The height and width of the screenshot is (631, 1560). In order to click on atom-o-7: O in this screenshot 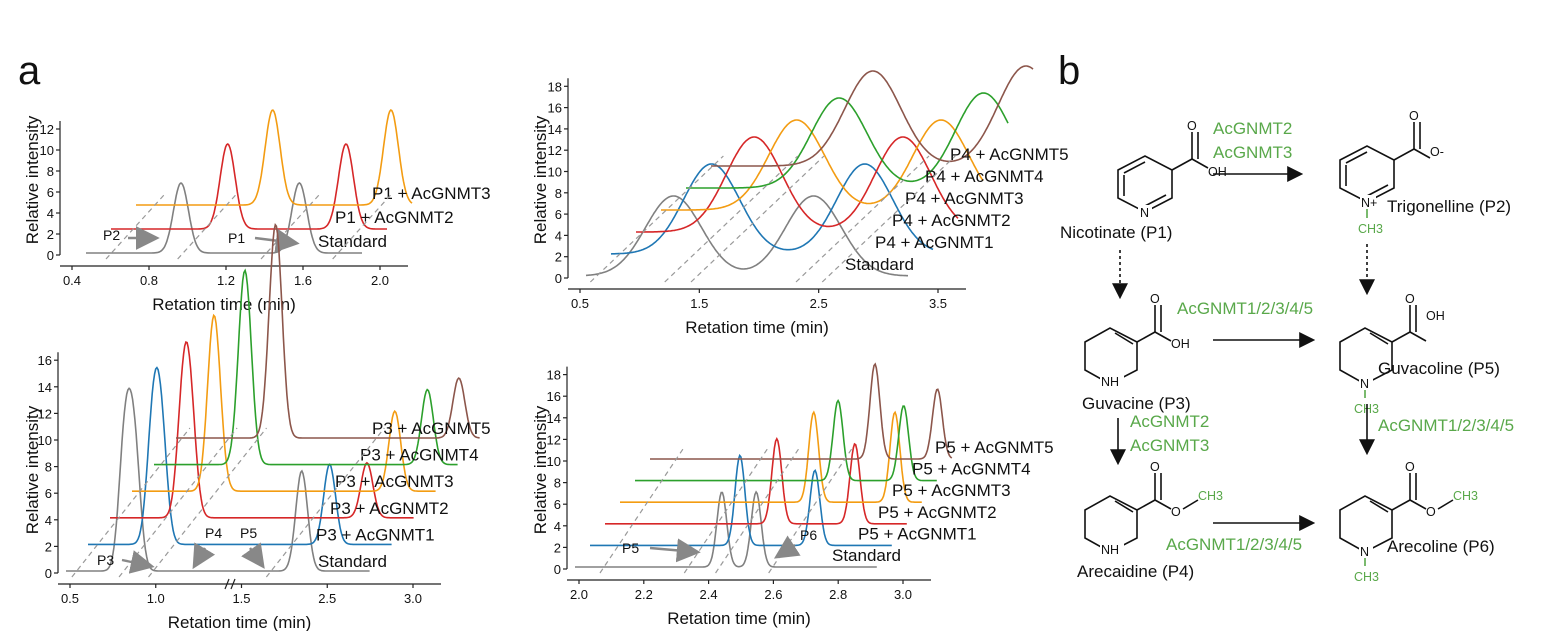, I will do `click(1410, 467)`.